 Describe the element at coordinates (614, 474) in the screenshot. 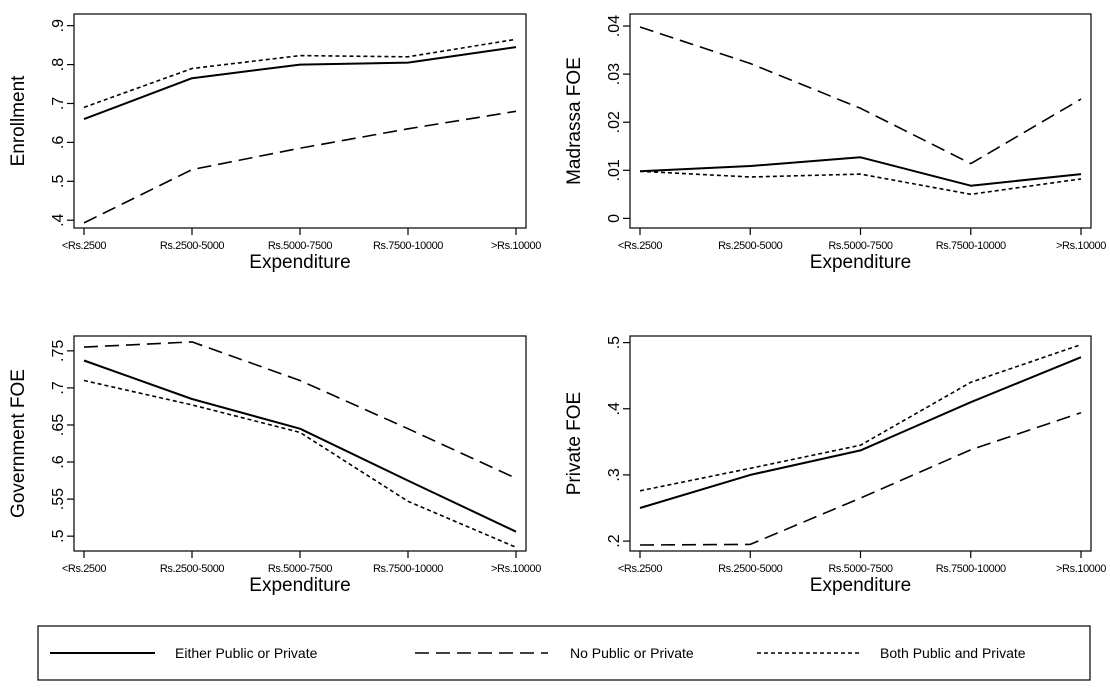

I see `y-tick-label: .3` at that location.